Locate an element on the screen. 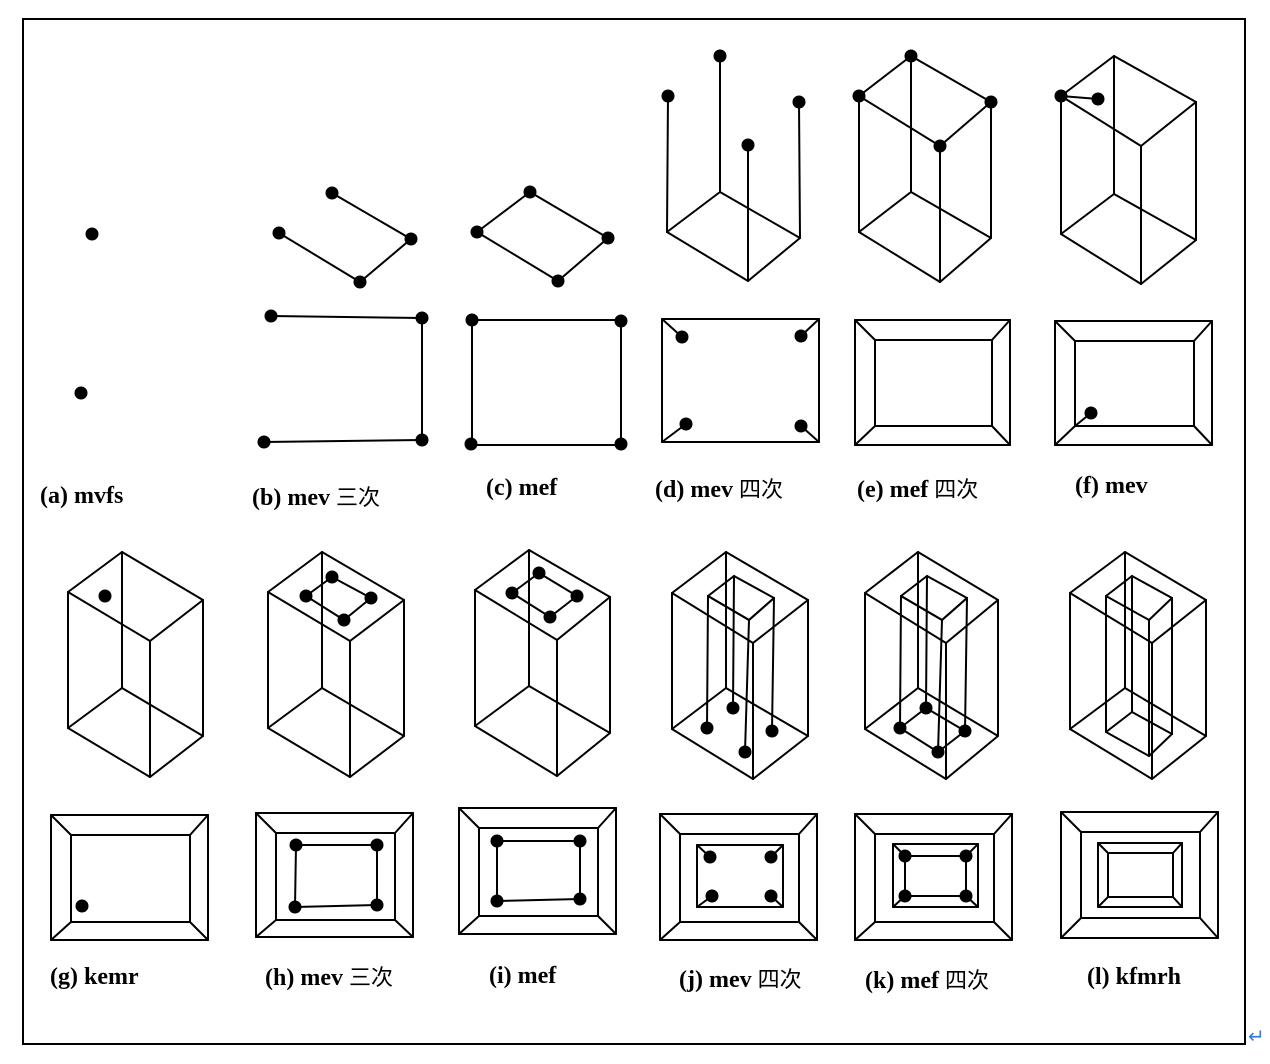 This screenshot has height=1064, width=1270. panel-i is located at coordinates (537, 742).